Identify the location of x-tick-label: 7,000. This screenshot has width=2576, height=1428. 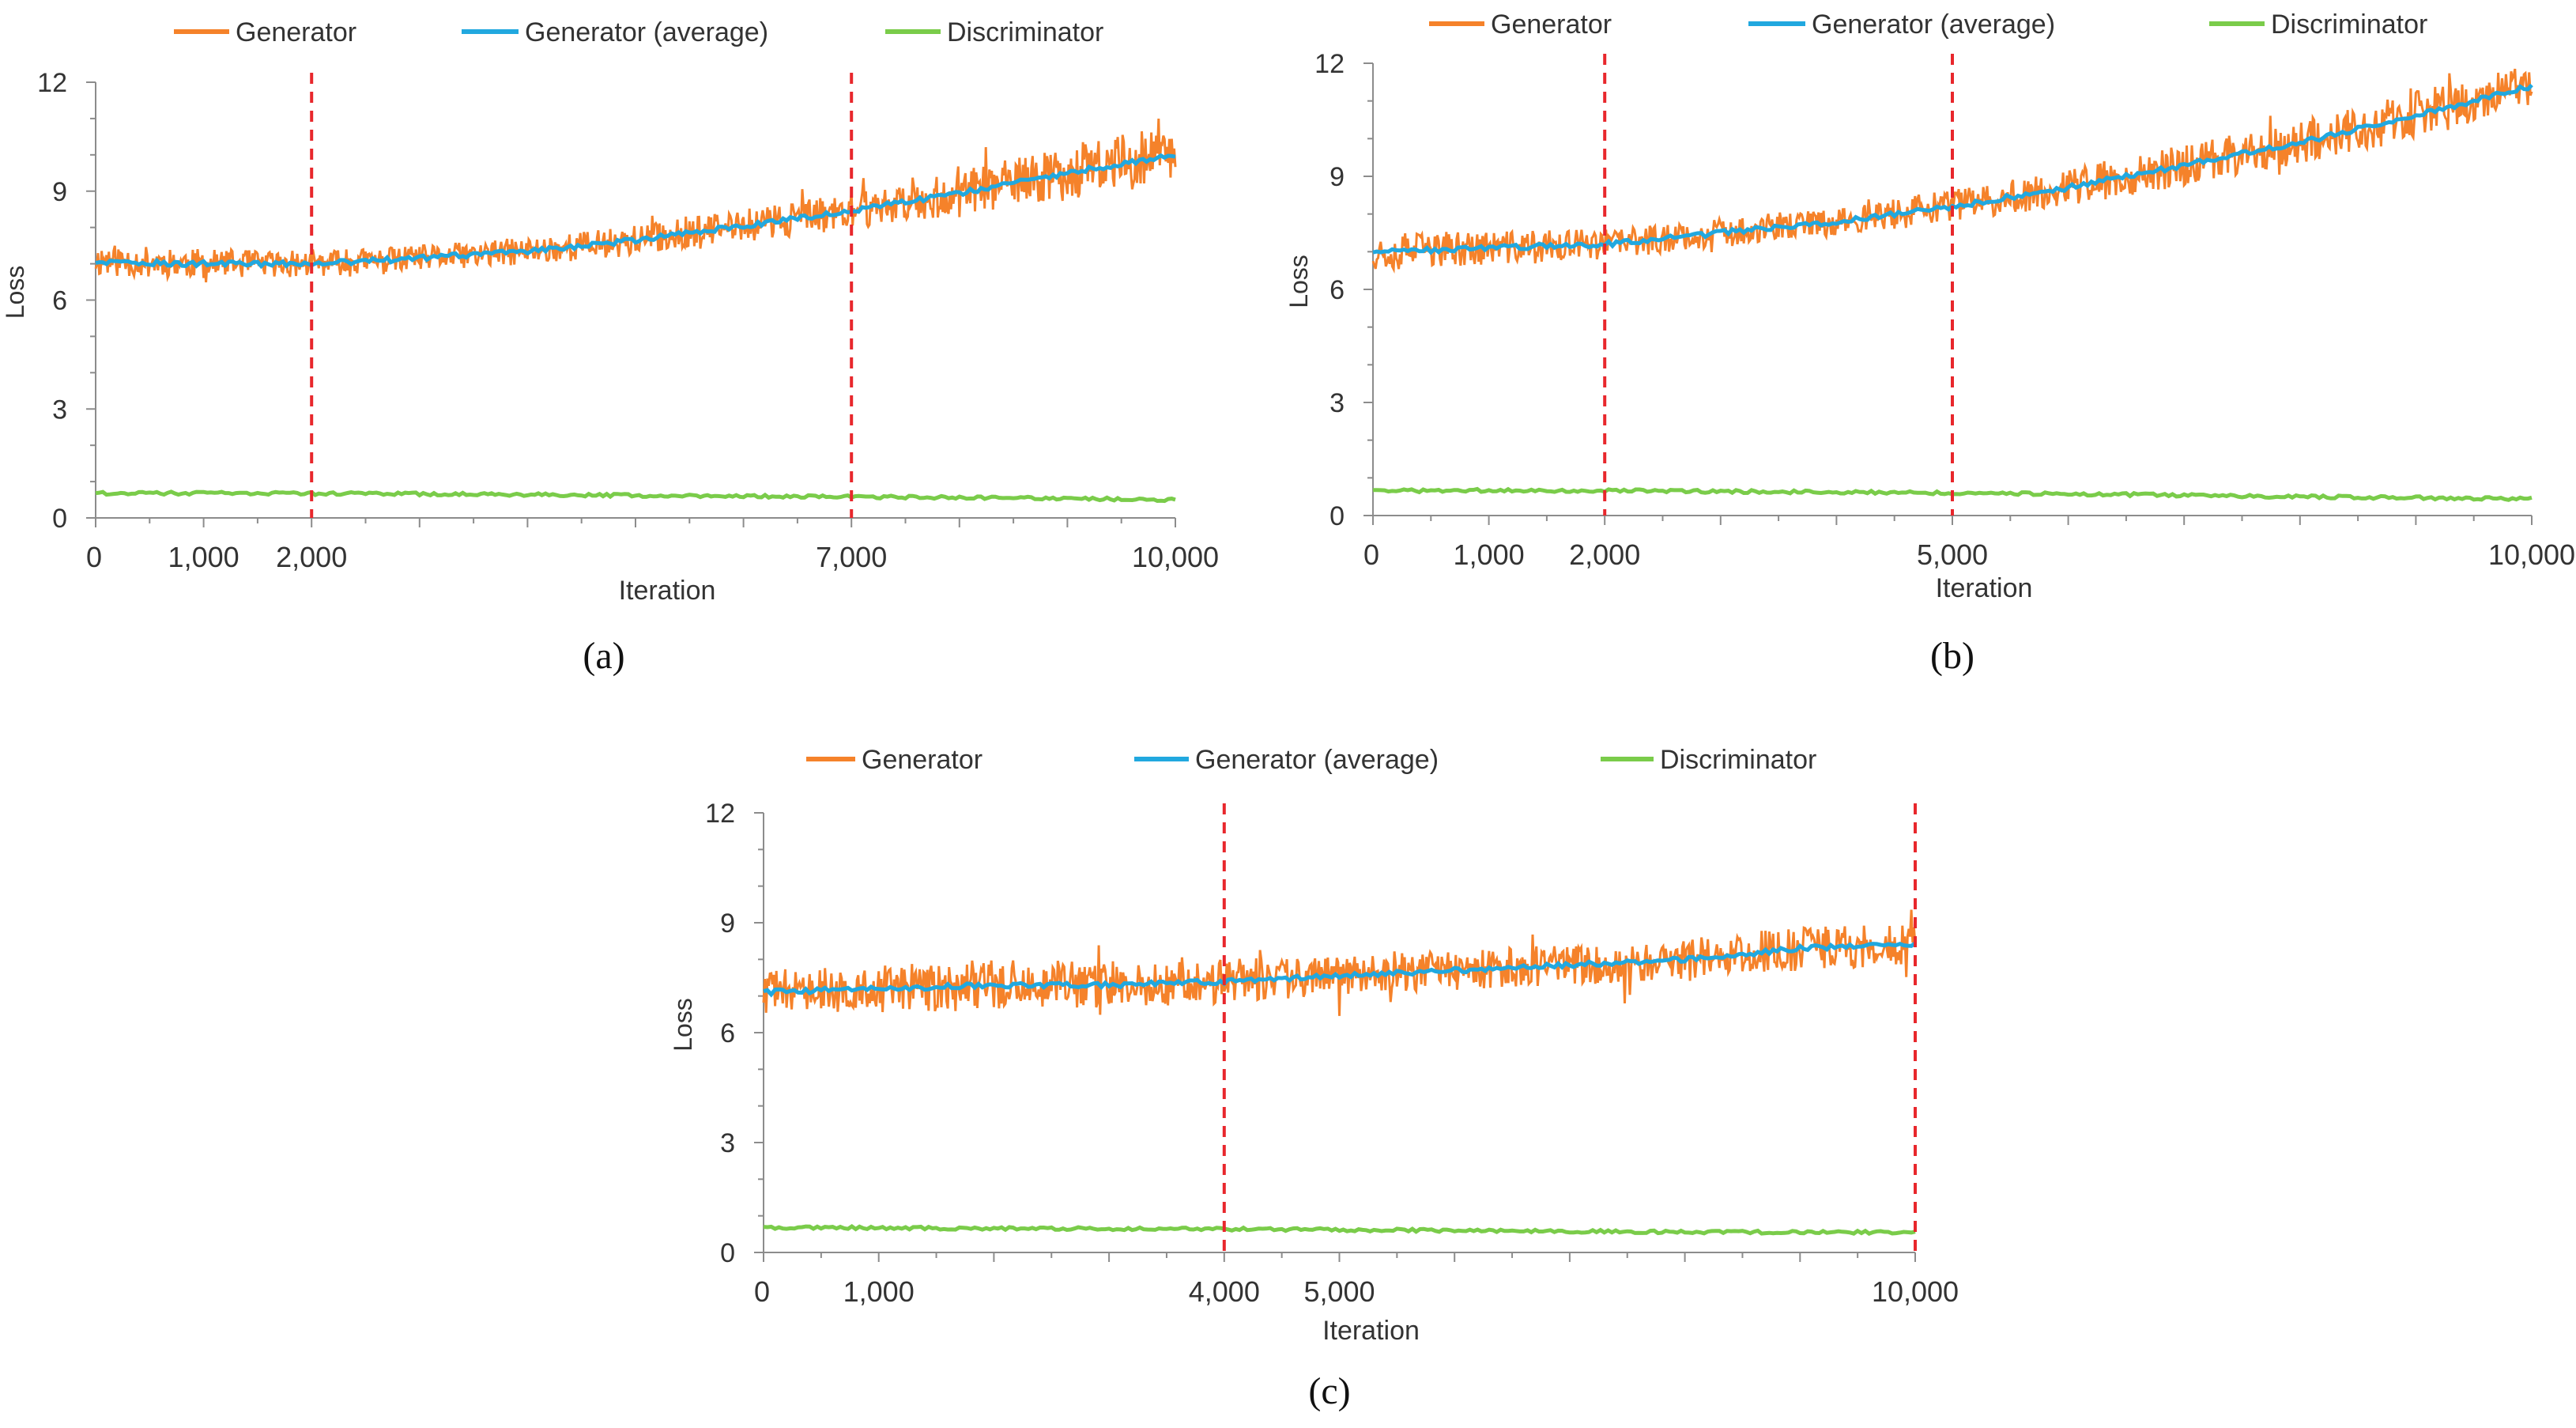
(852, 557).